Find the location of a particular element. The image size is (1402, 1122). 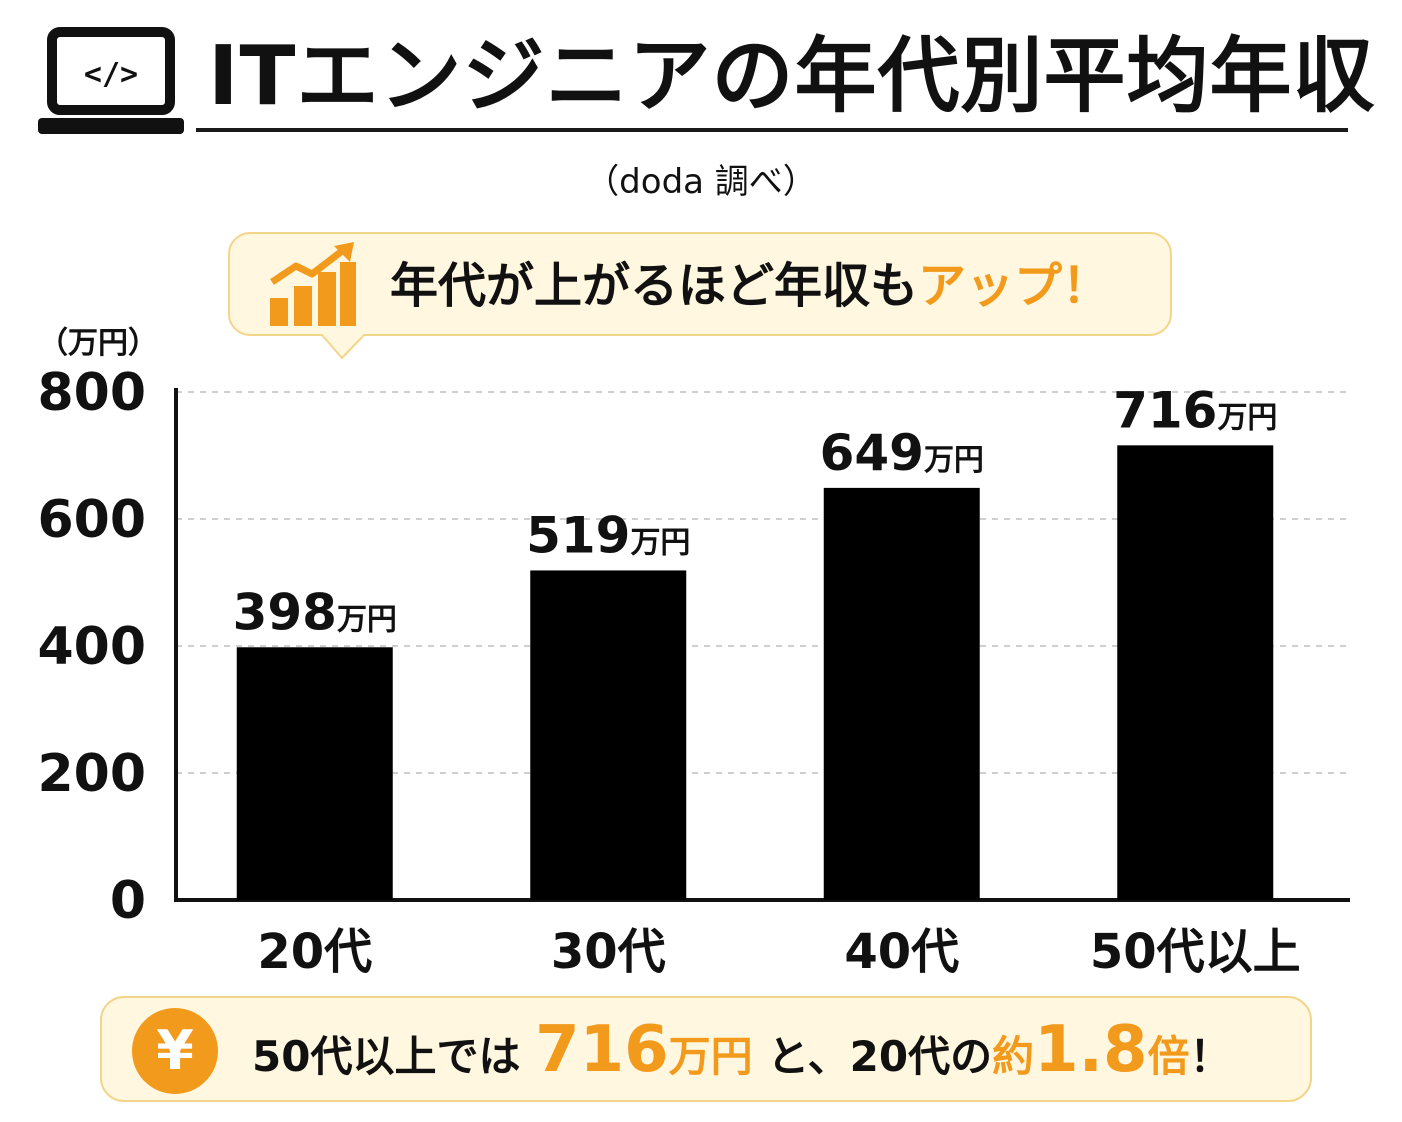

callout-accent-text: アップ！ is located at coordinates (1014, 286).